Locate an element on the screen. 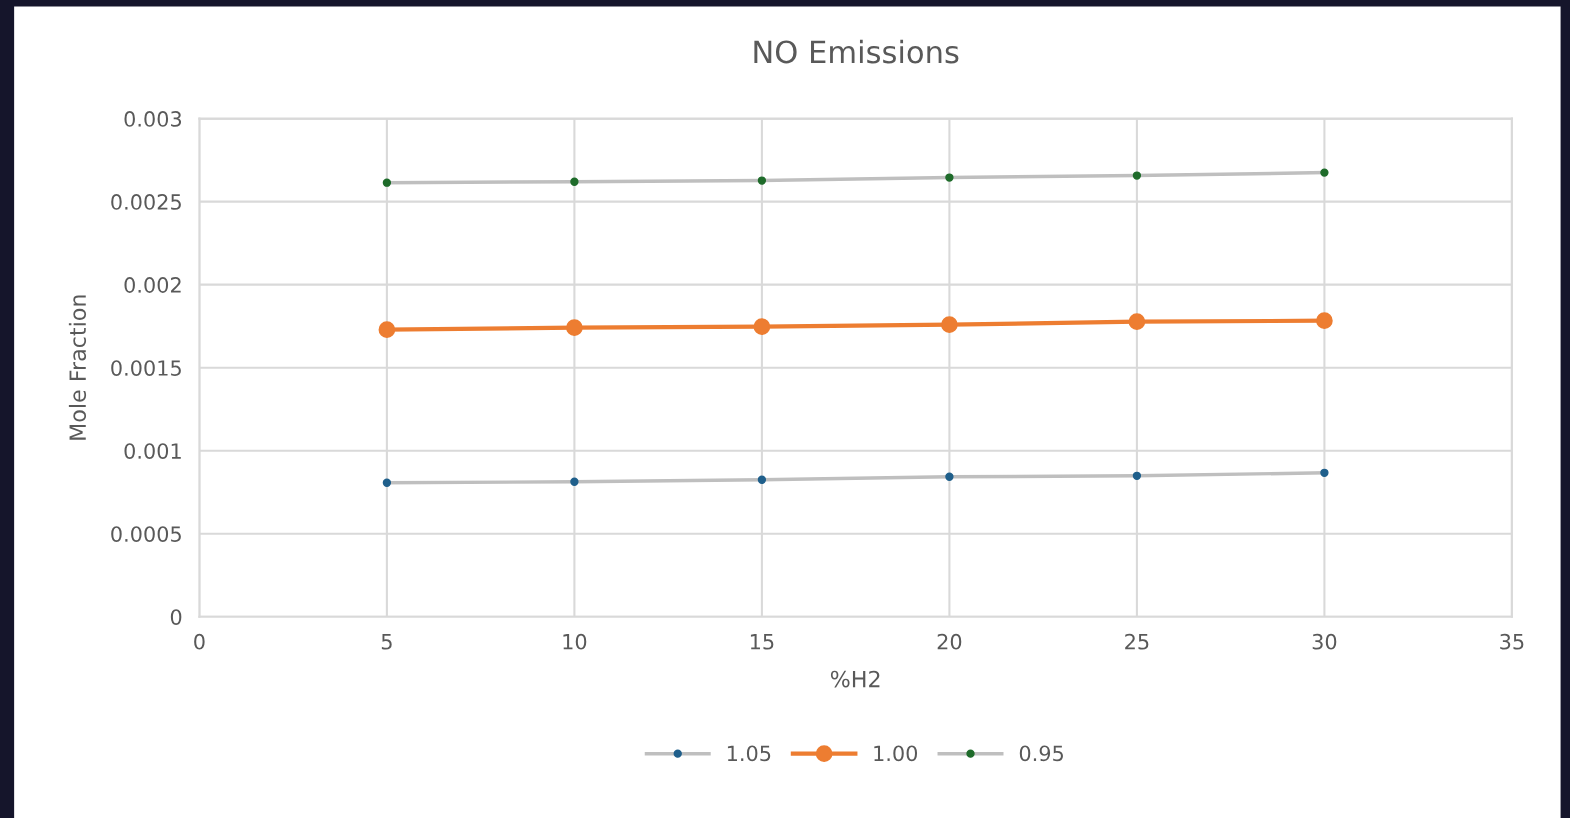  y-tick-label: 0 is located at coordinates (176, 617).